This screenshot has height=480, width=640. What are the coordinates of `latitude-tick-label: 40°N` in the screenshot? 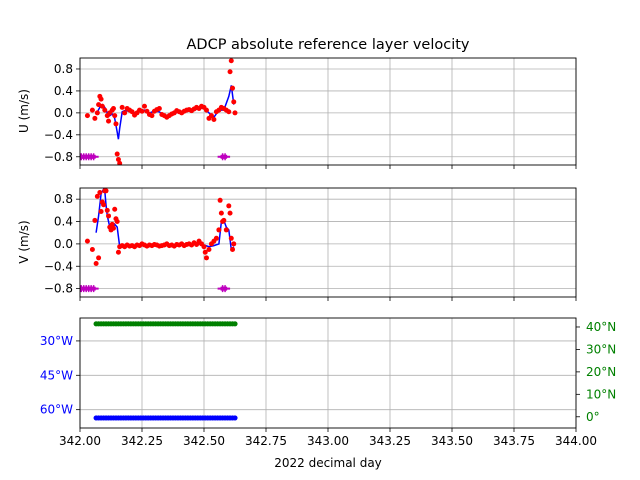 It's located at (601, 327).